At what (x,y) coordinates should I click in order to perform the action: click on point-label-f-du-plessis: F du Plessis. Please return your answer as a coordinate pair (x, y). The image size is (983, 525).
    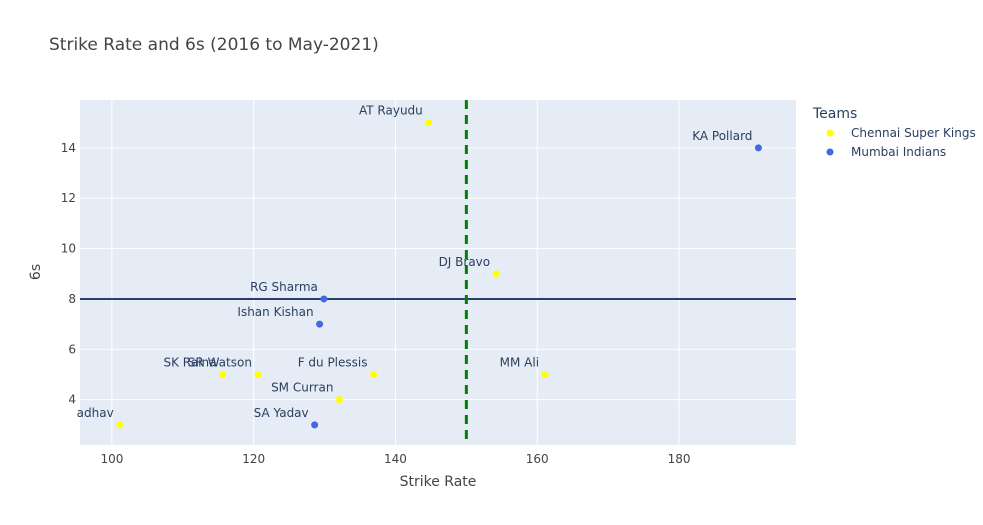
    Looking at the image, I should click on (333, 362).